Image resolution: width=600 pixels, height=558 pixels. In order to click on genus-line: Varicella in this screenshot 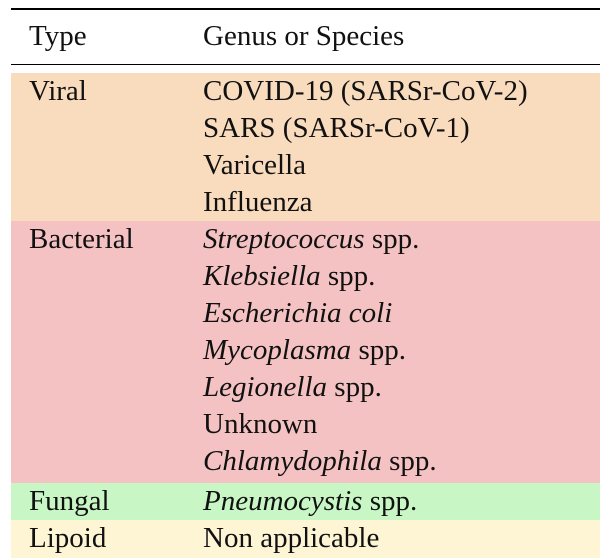, I will do `click(255, 165)`.